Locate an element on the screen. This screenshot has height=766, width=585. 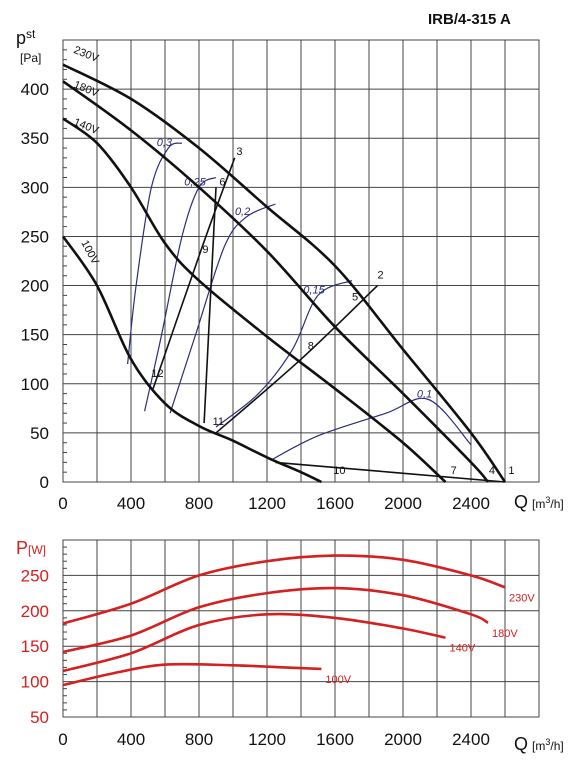
top-xunit-sup: 3 is located at coordinates (547, 500).